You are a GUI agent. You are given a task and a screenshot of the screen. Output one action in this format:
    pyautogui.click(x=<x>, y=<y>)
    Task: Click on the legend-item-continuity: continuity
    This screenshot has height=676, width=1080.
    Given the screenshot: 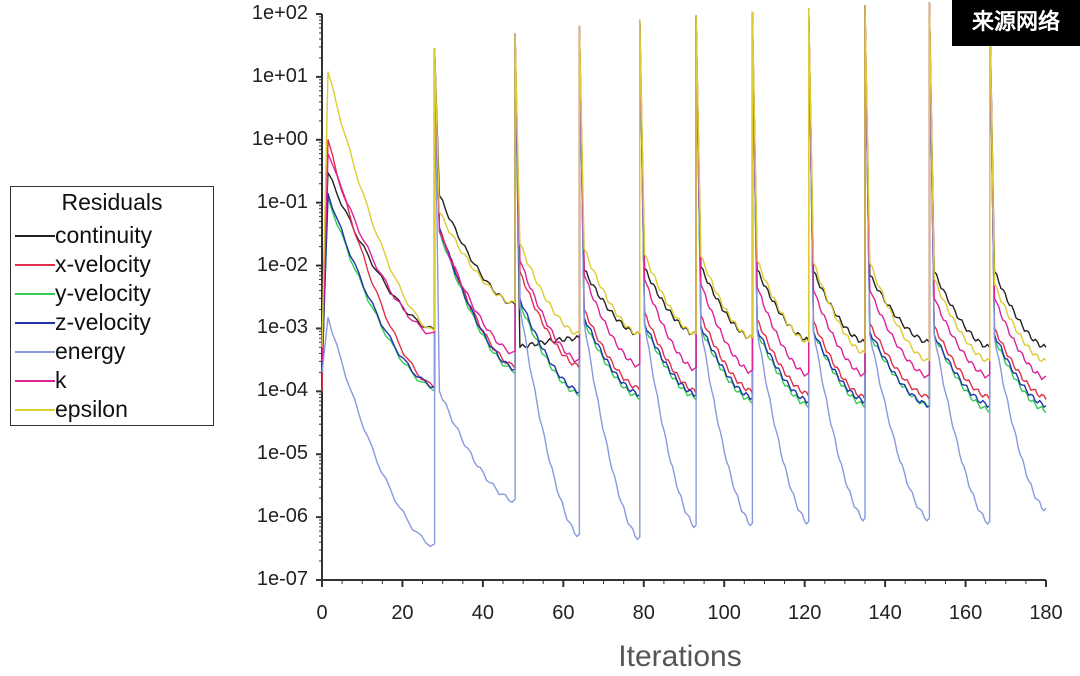 What is the action you would take?
    pyautogui.click(x=113, y=235)
    